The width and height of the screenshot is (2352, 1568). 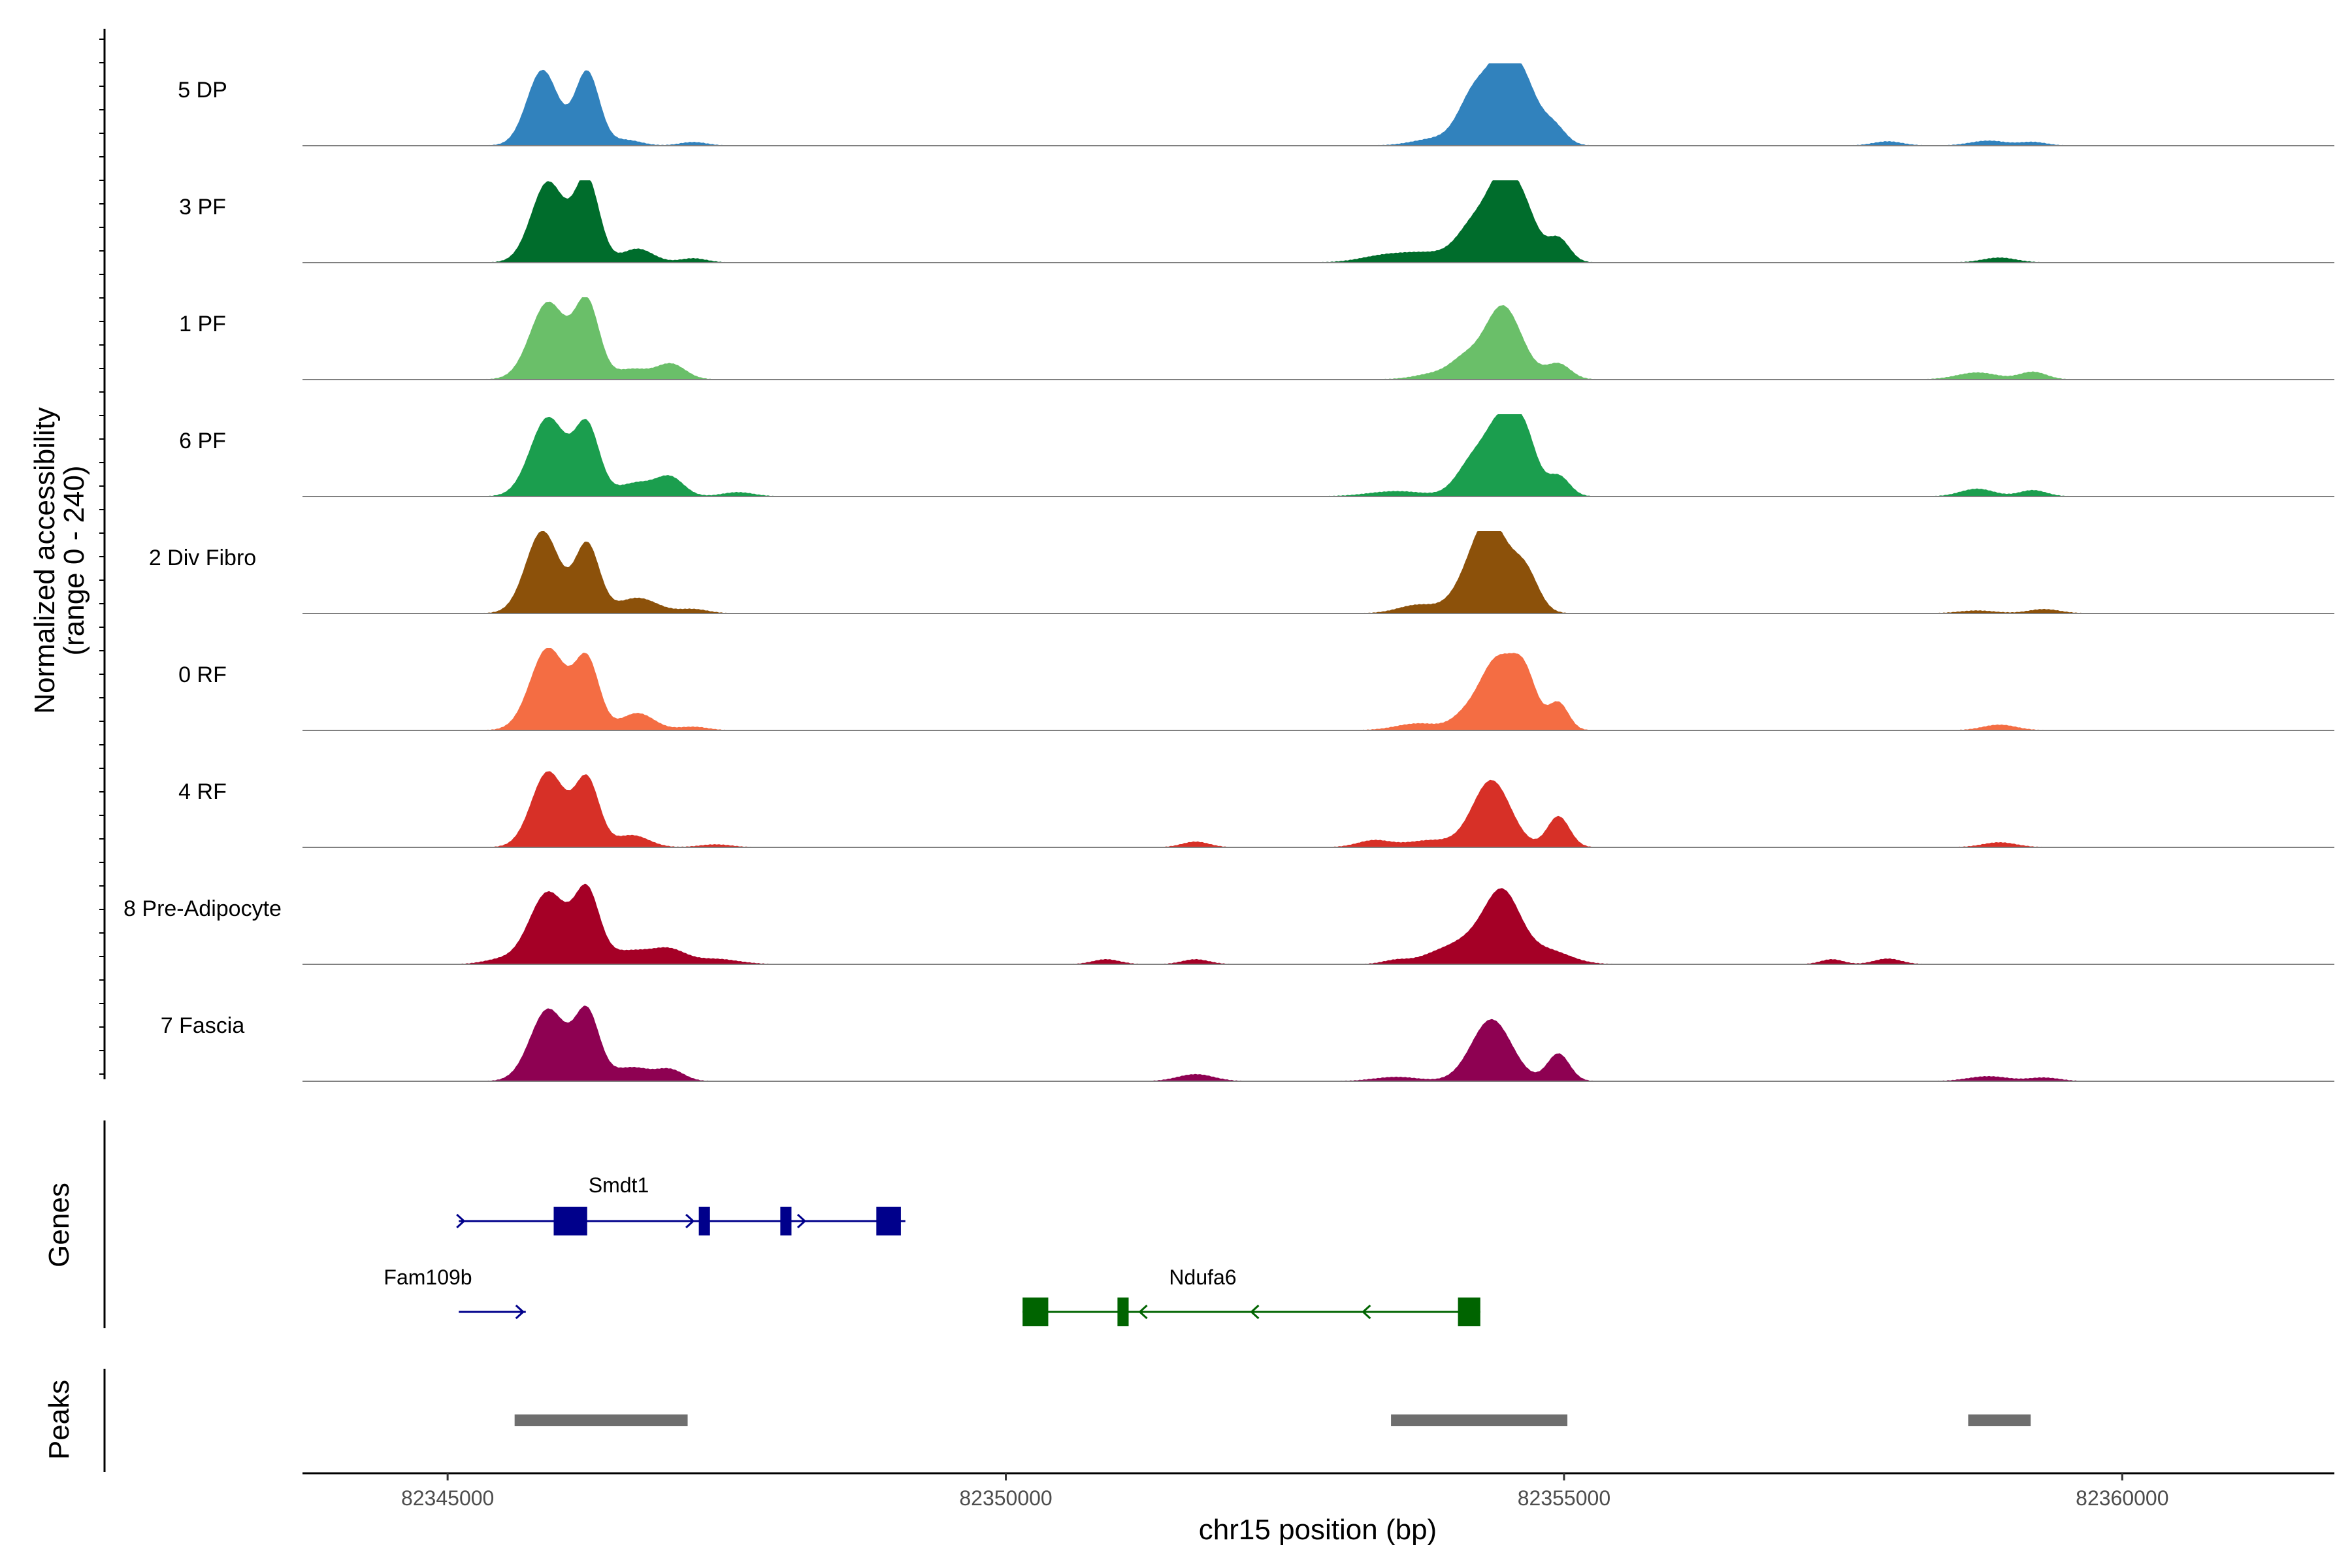 What do you see at coordinates (619, 1185) in the screenshot?
I see `gene-label: Smdt1` at bounding box center [619, 1185].